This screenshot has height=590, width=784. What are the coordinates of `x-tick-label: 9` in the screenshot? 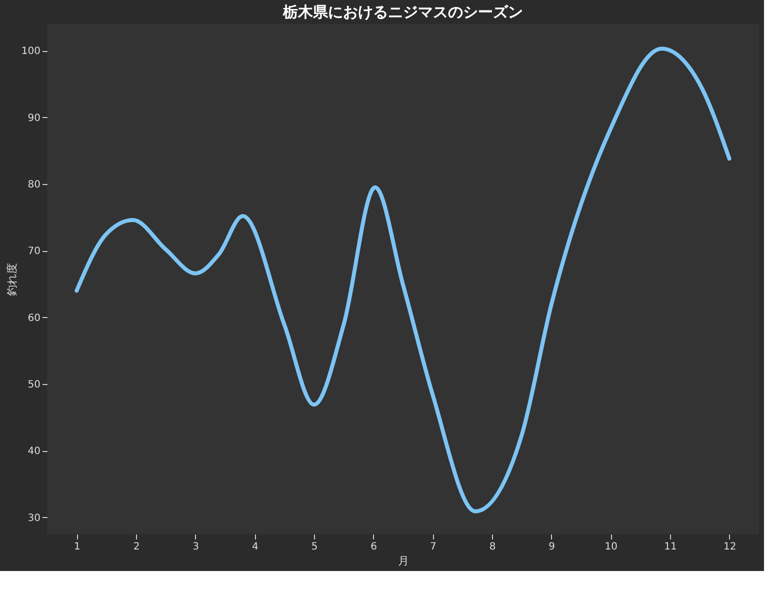 It's located at (552, 547).